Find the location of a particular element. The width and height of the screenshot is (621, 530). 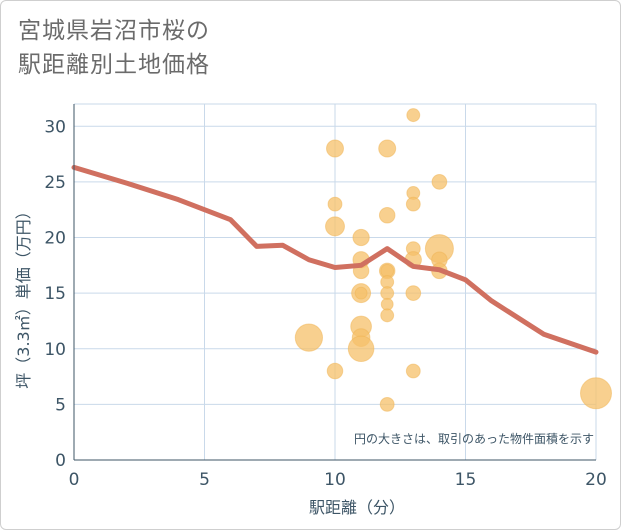

x-tick-label: 10 is located at coordinates (335, 480).